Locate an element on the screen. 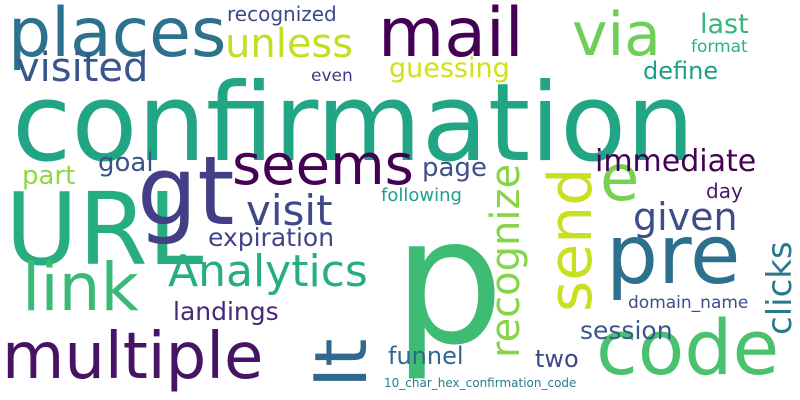  word-session: session is located at coordinates (626, 330).